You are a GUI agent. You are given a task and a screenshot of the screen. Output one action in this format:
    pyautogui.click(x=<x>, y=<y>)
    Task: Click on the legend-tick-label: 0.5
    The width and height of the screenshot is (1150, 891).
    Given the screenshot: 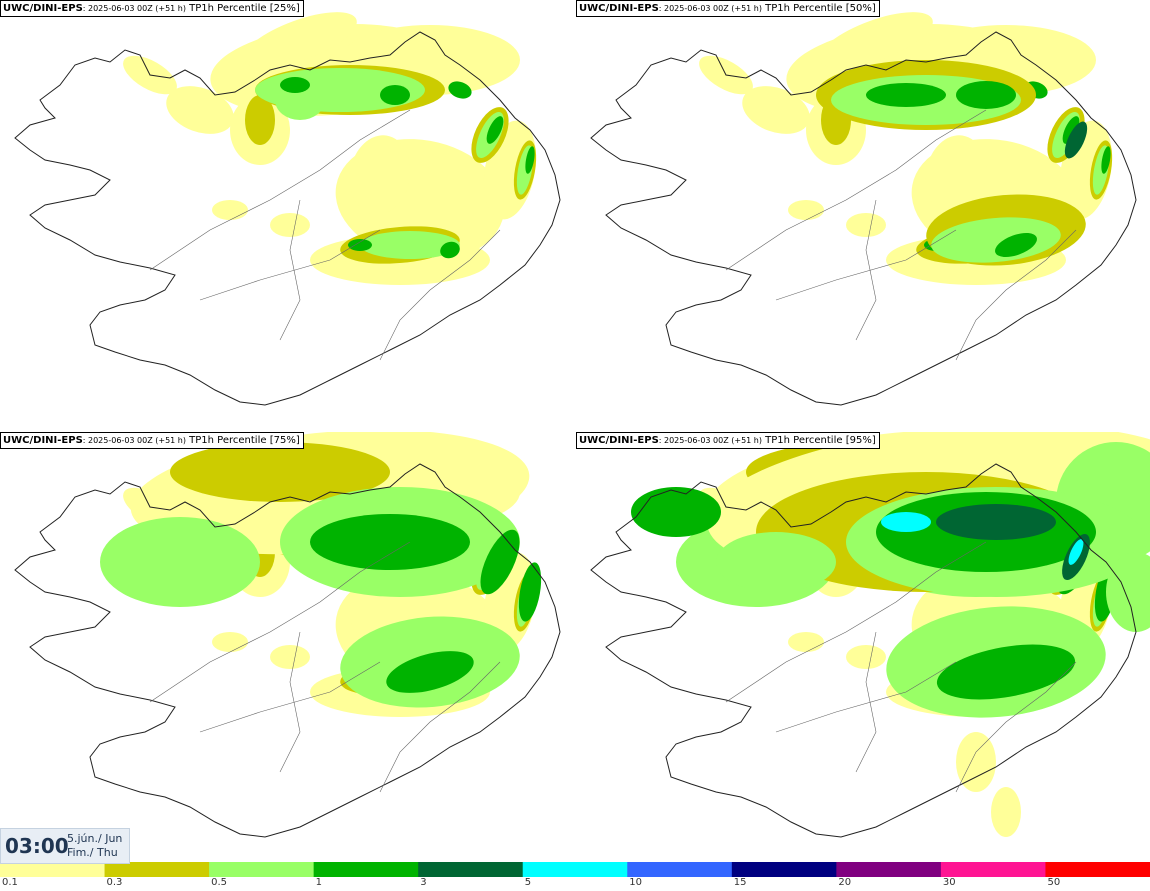 What is the action you would take?
    pyautogui.click(x=219, y=882)
    